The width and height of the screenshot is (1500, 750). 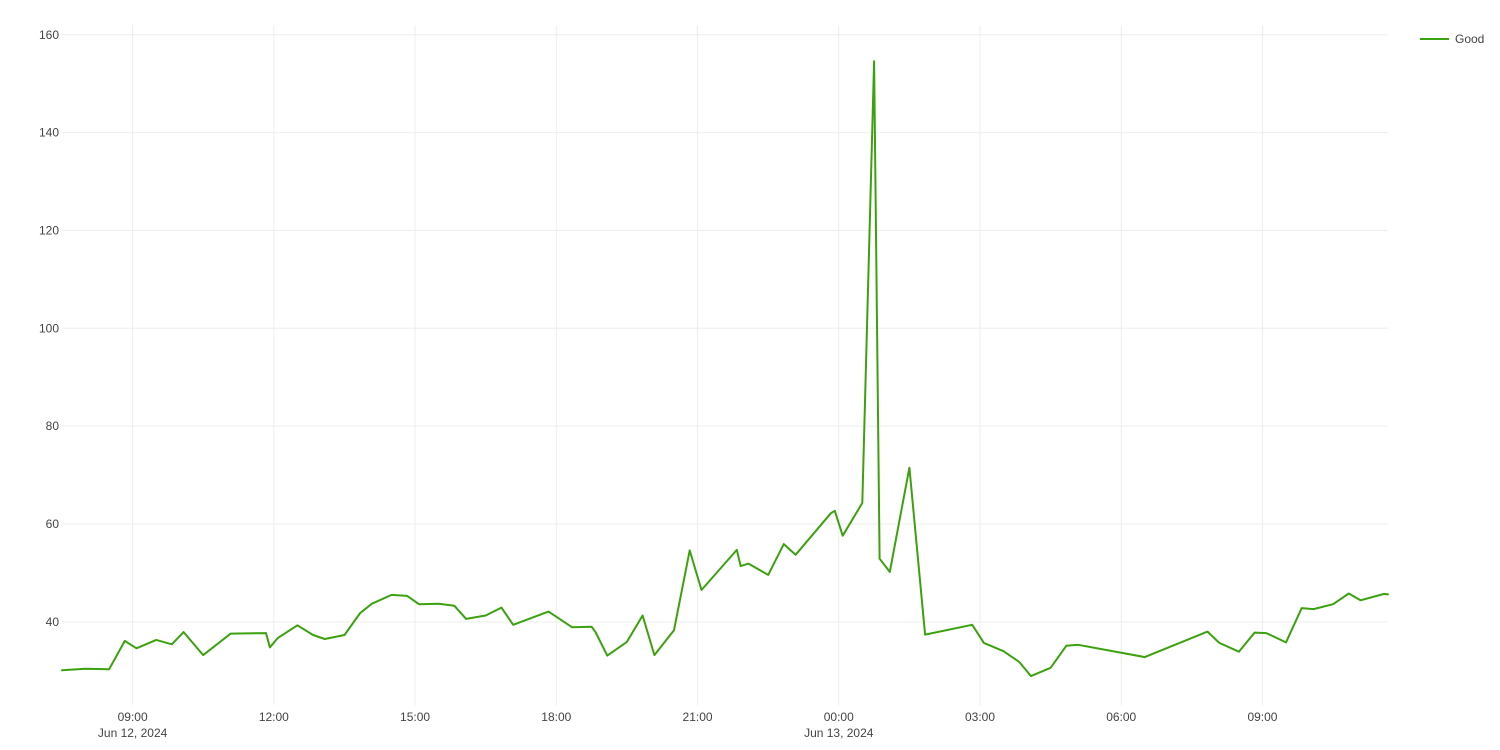 What do you see at coordinates (53, 524) in the screenshot?
I see `y-tick-label: 60` at bounding box center [53, 524].